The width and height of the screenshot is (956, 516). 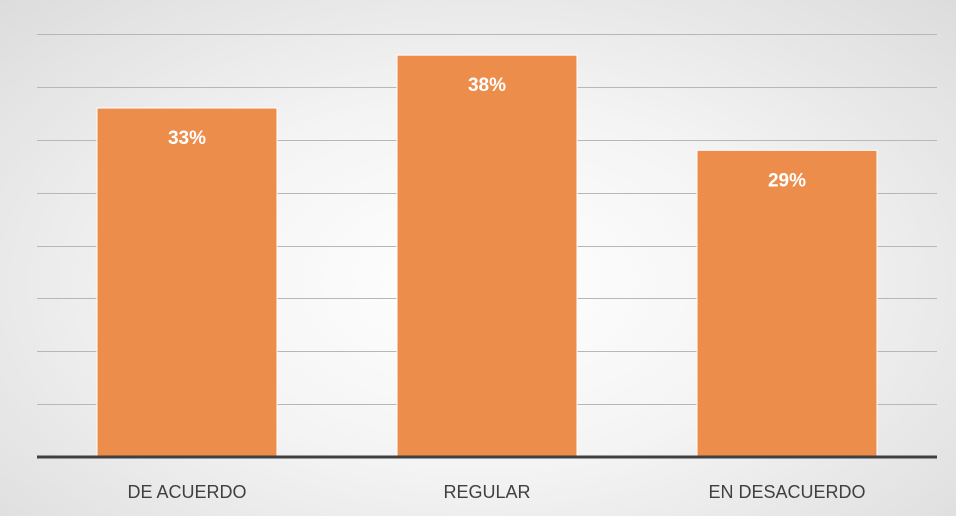 I want to click on x-tick-label: DE ACUERDO, so click(x=186, y=492).